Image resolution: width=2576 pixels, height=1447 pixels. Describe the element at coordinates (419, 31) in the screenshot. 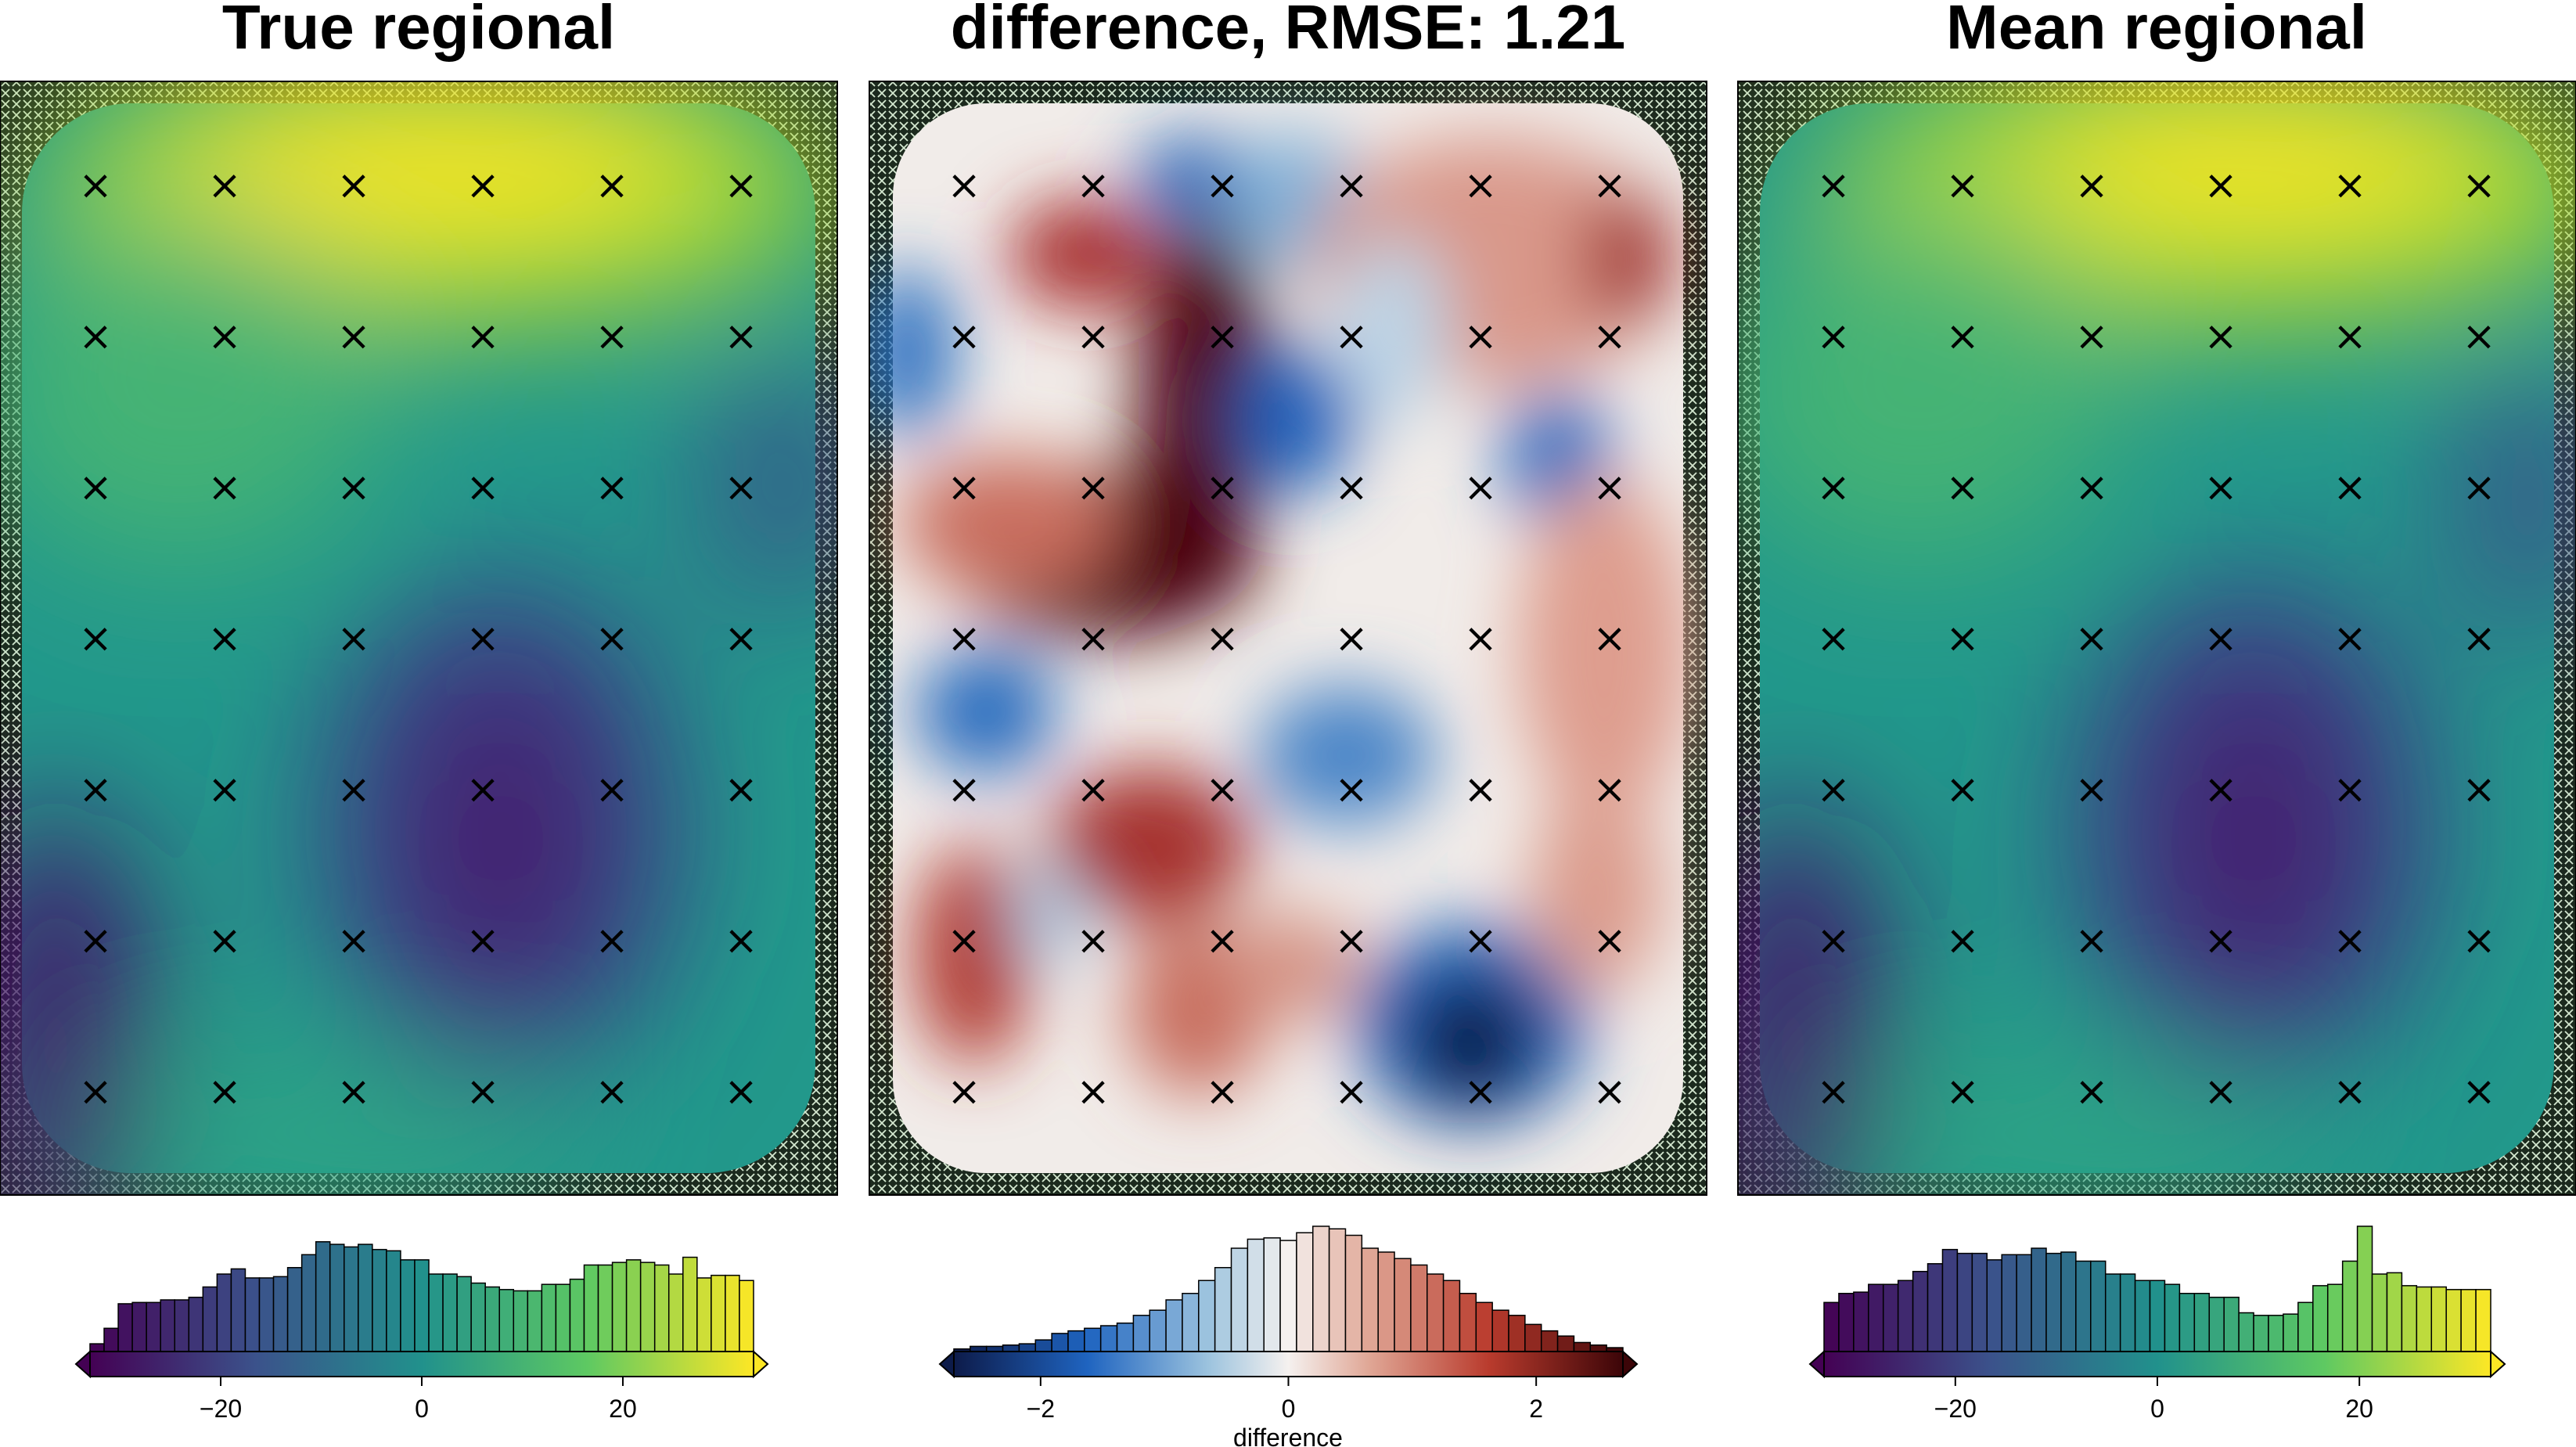

I see `panel-title: True regional` at that location.